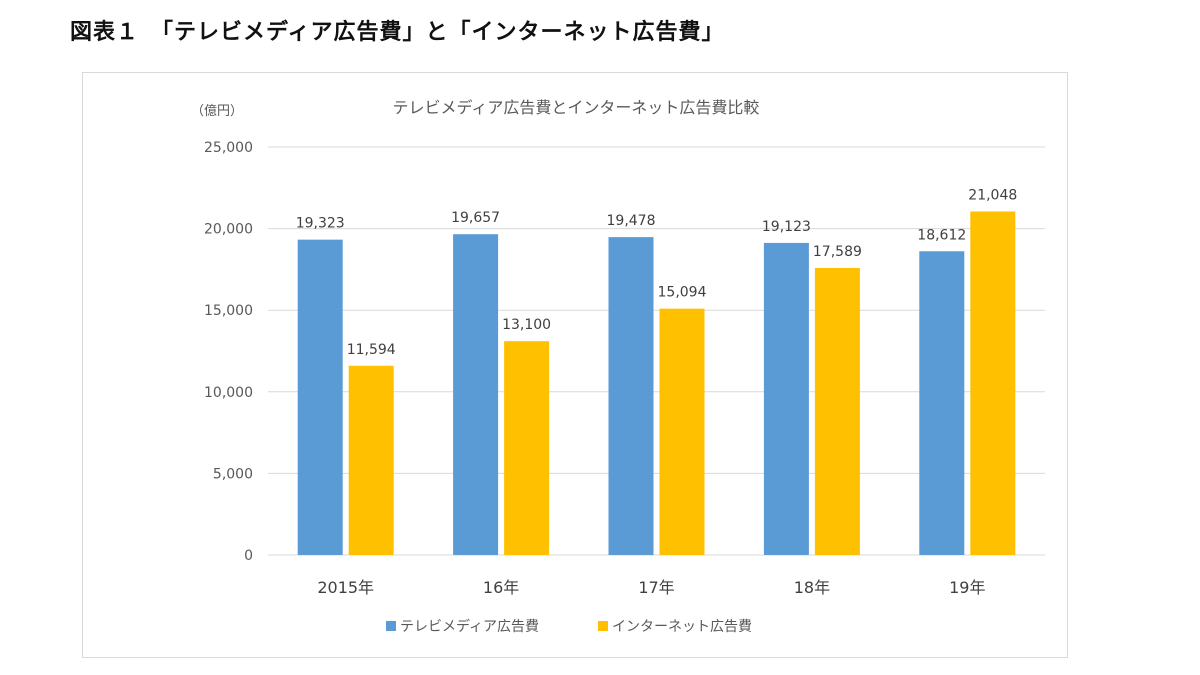 The width and height of the screenshot is (1200, 675). I want to click on y-tick-label: 20,000, so click(228, 230).